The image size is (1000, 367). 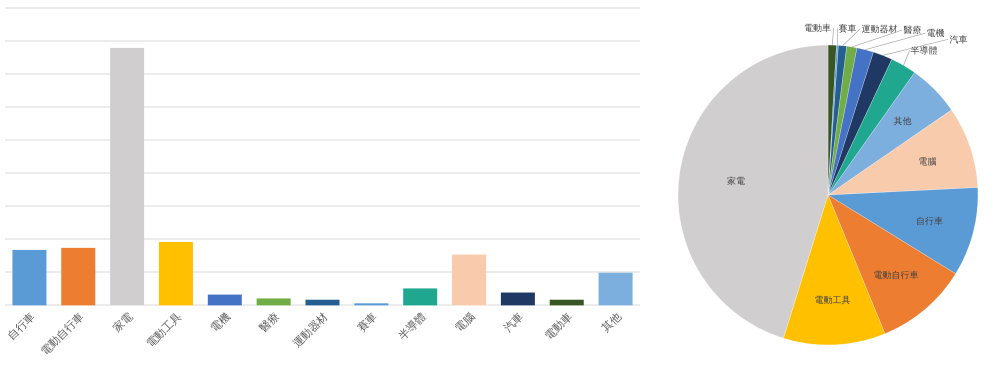 What do you see at coordinates (847, 28) in the screenshot?
I see `slice-label: 賽車` at bounding box center [847, 28].